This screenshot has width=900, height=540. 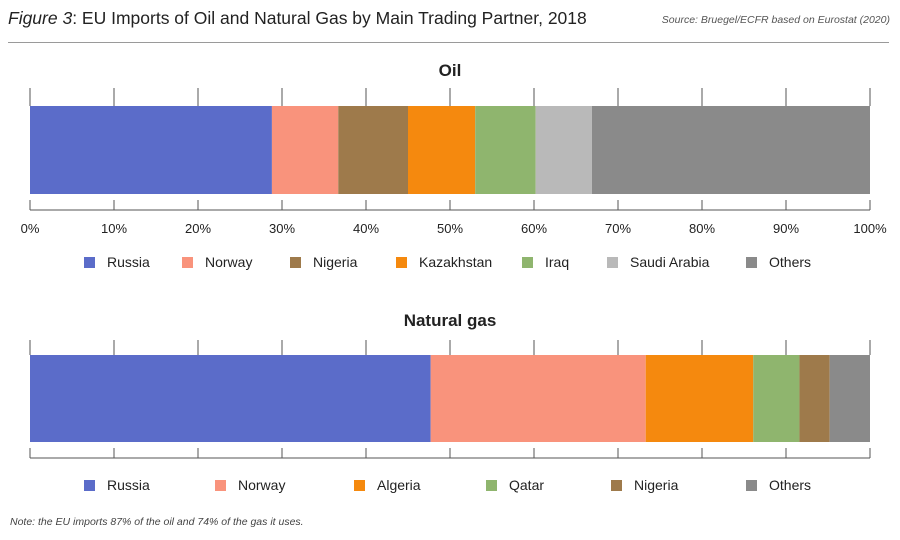 I want to click on oil-bar-norway, so click(x=305, y=150).